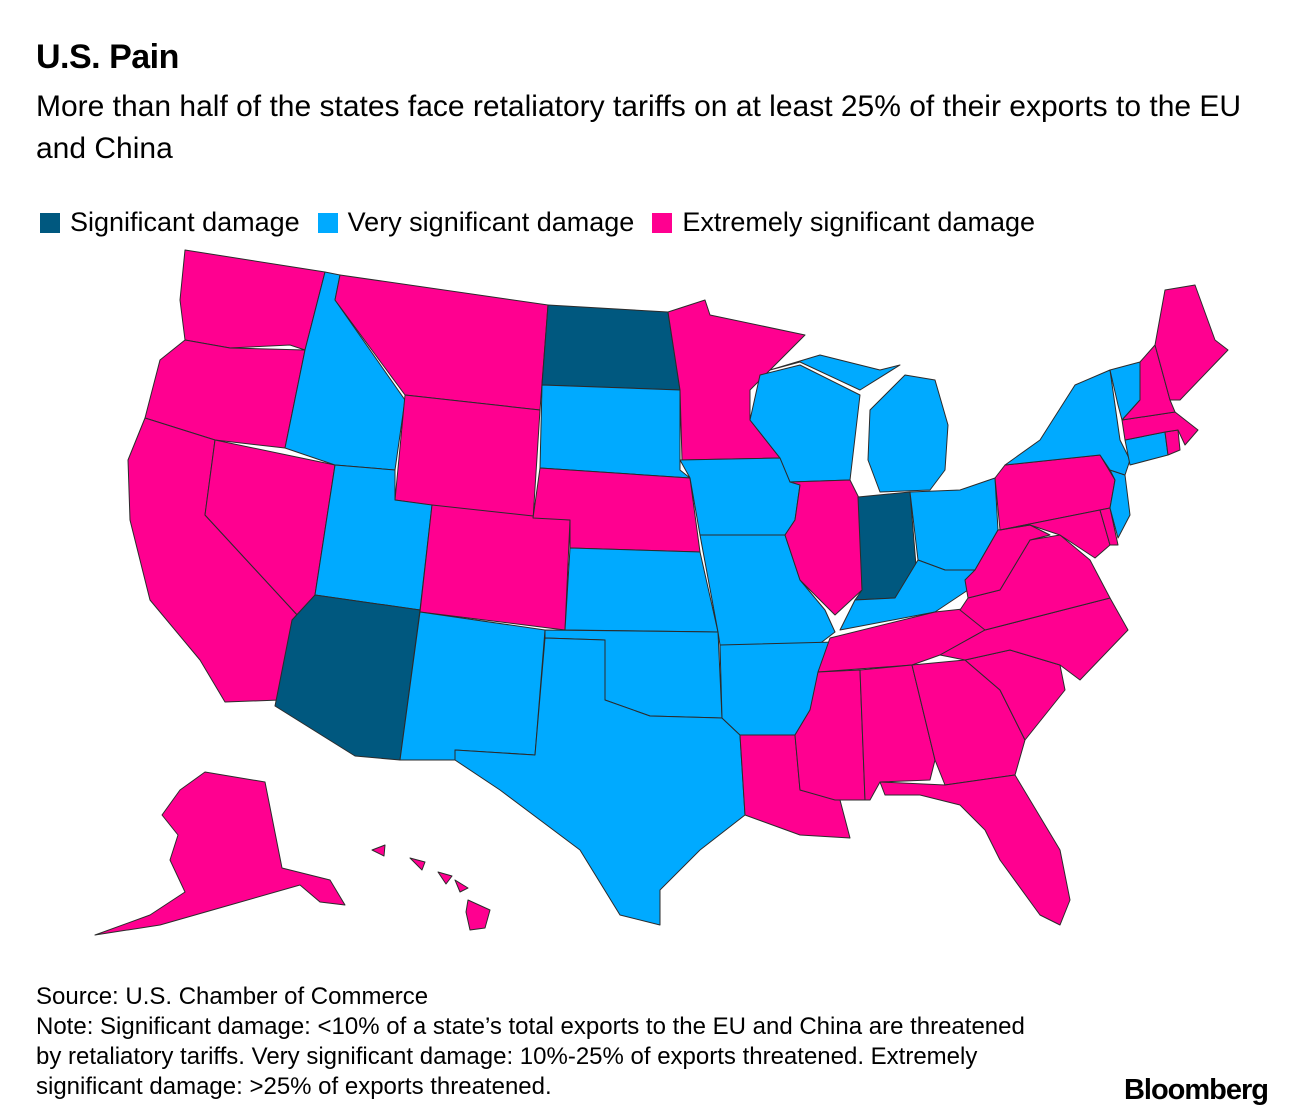 This screenshot has height=1118, width=1296. What do you see at coordinates (50, 222) in the screenshot?
I see `legend-swatch-significant` at bounding box center [50, 222].